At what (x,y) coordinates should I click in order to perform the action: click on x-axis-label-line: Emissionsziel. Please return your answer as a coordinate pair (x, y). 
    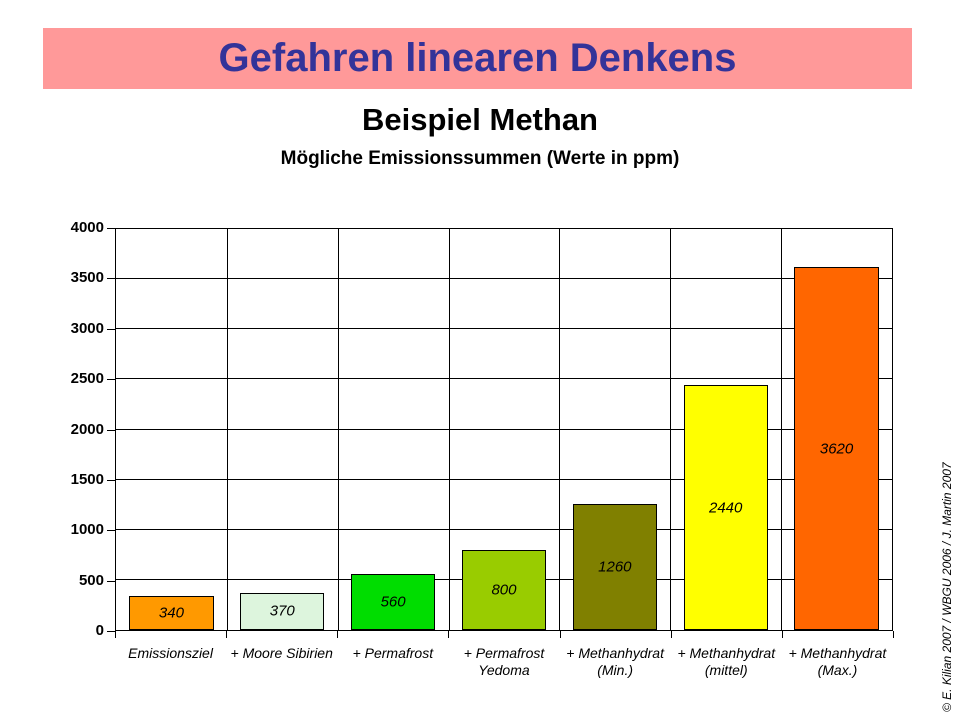
    Looking at the image, I should click on (170, 653).